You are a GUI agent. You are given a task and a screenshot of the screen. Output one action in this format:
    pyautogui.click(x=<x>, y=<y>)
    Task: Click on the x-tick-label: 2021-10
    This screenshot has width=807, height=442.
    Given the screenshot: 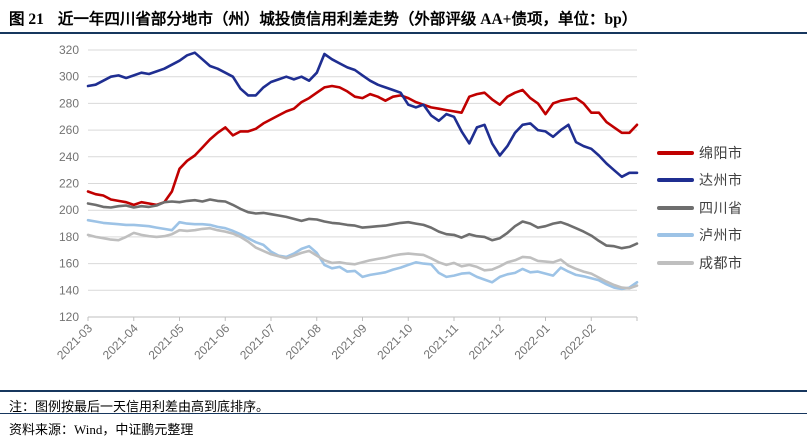 What is the action you would take?
    pyautogui.click(x=394, y=341)
    